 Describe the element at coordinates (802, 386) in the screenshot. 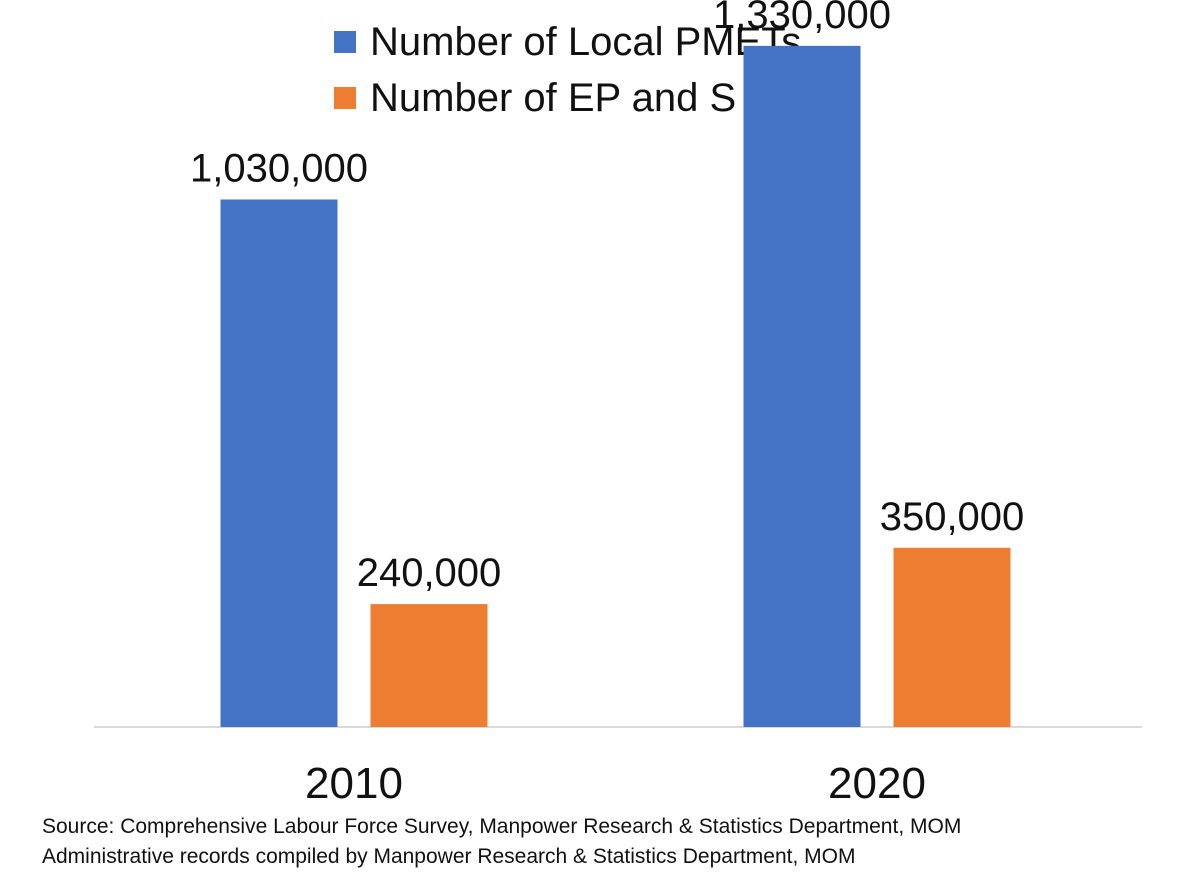

I see `bar-s0-2020` at that location.